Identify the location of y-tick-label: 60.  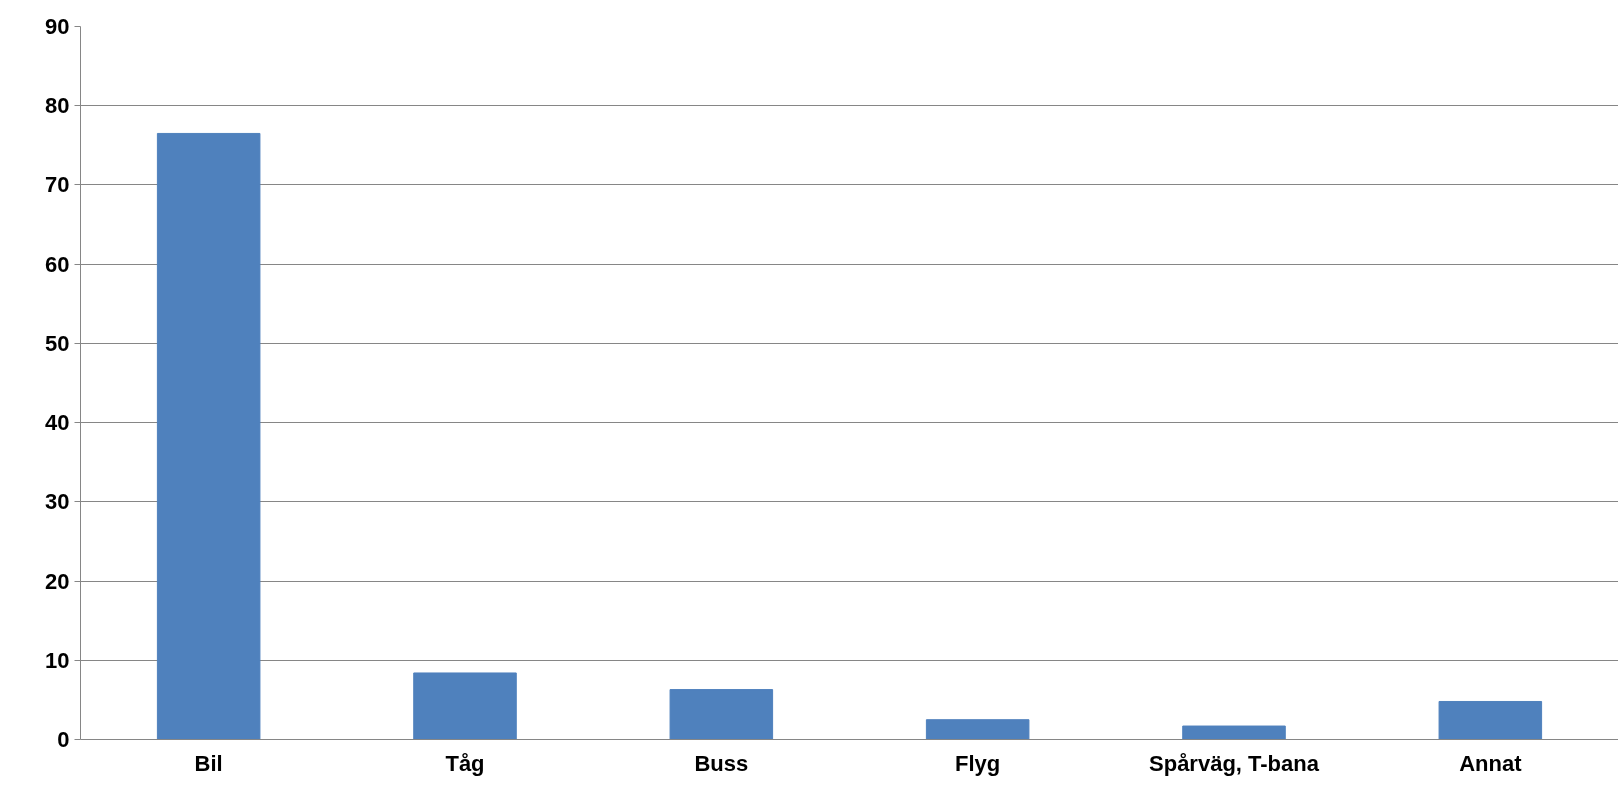
(57, 264).